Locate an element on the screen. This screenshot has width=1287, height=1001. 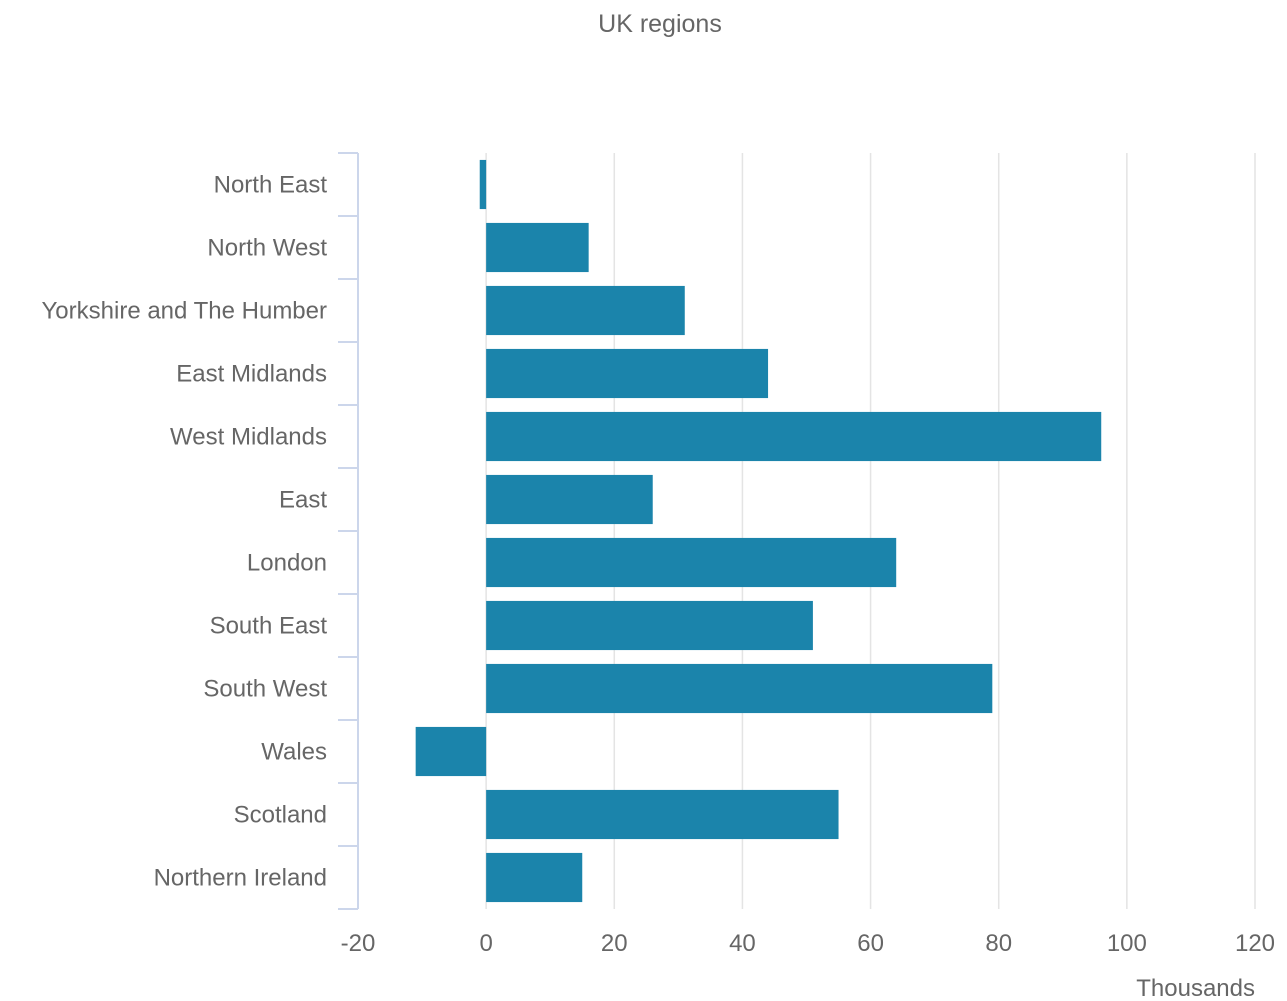
category-label: East is located at coordinates (303, 500).